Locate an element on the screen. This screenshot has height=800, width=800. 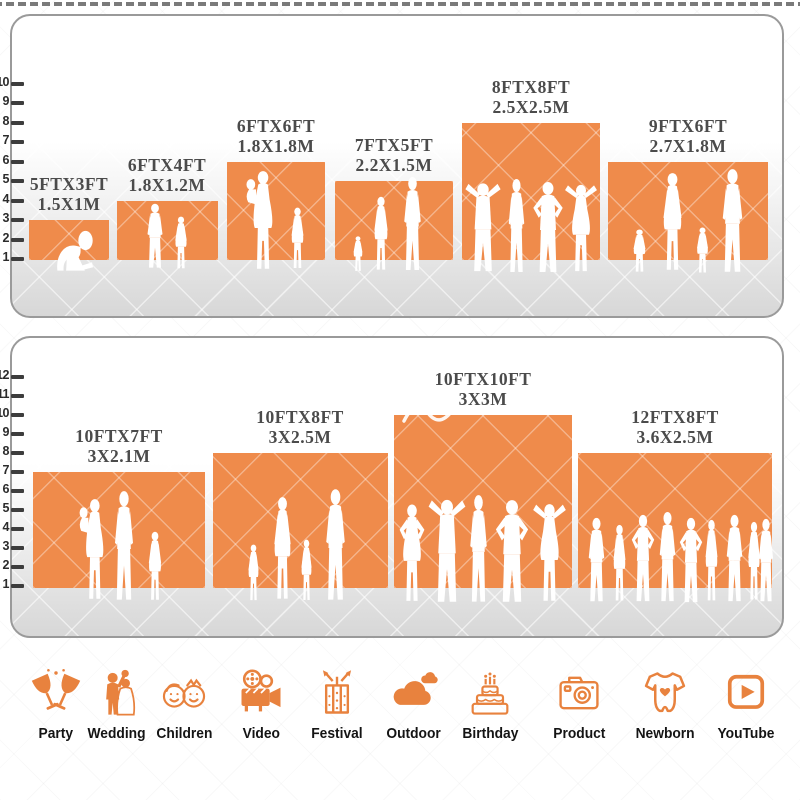
size-label-5x3: 5FTX3FT 1.5X1M is located at coordinates (69, 194).